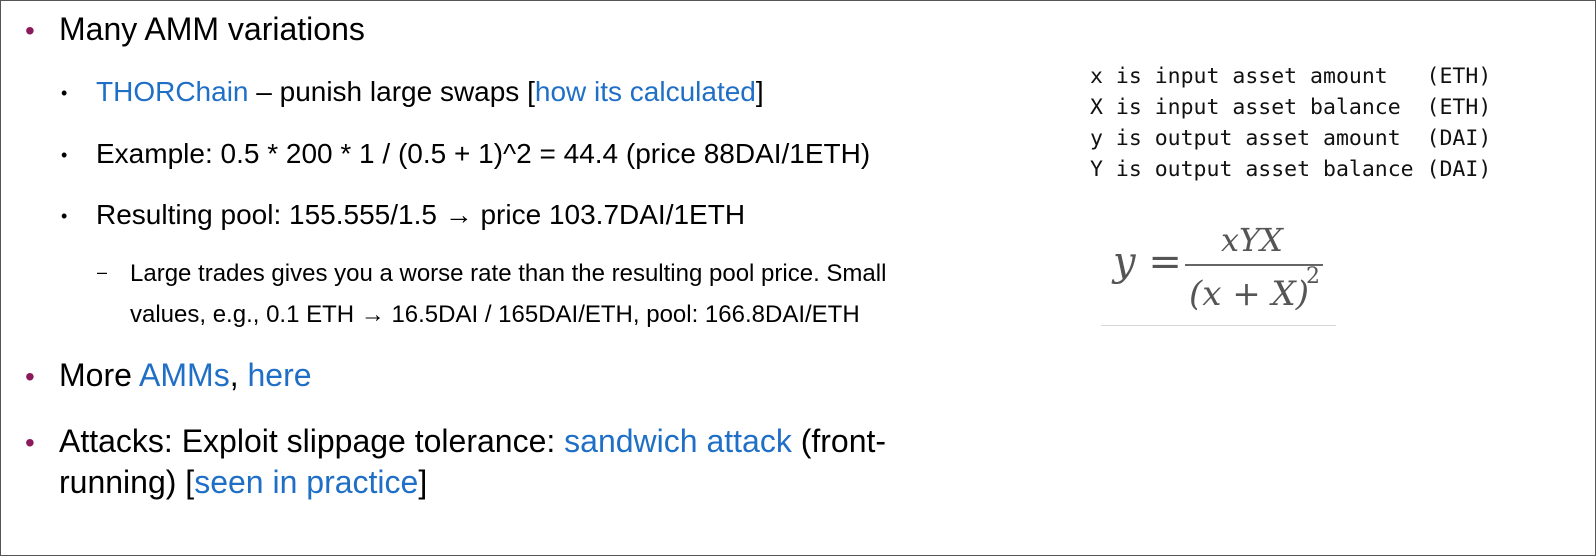 This screenshot has width=1596, height=556. I want to click on formula-image: y = xYX (x + X) 2, so click(1218, 269).